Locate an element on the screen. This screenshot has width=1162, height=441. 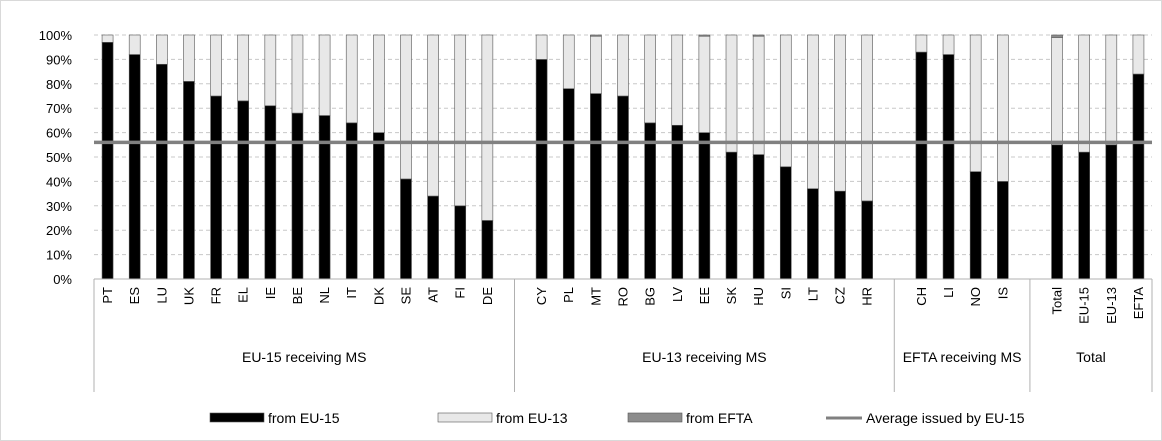
x-tick-label: FI is located at coordinates (460, 293).